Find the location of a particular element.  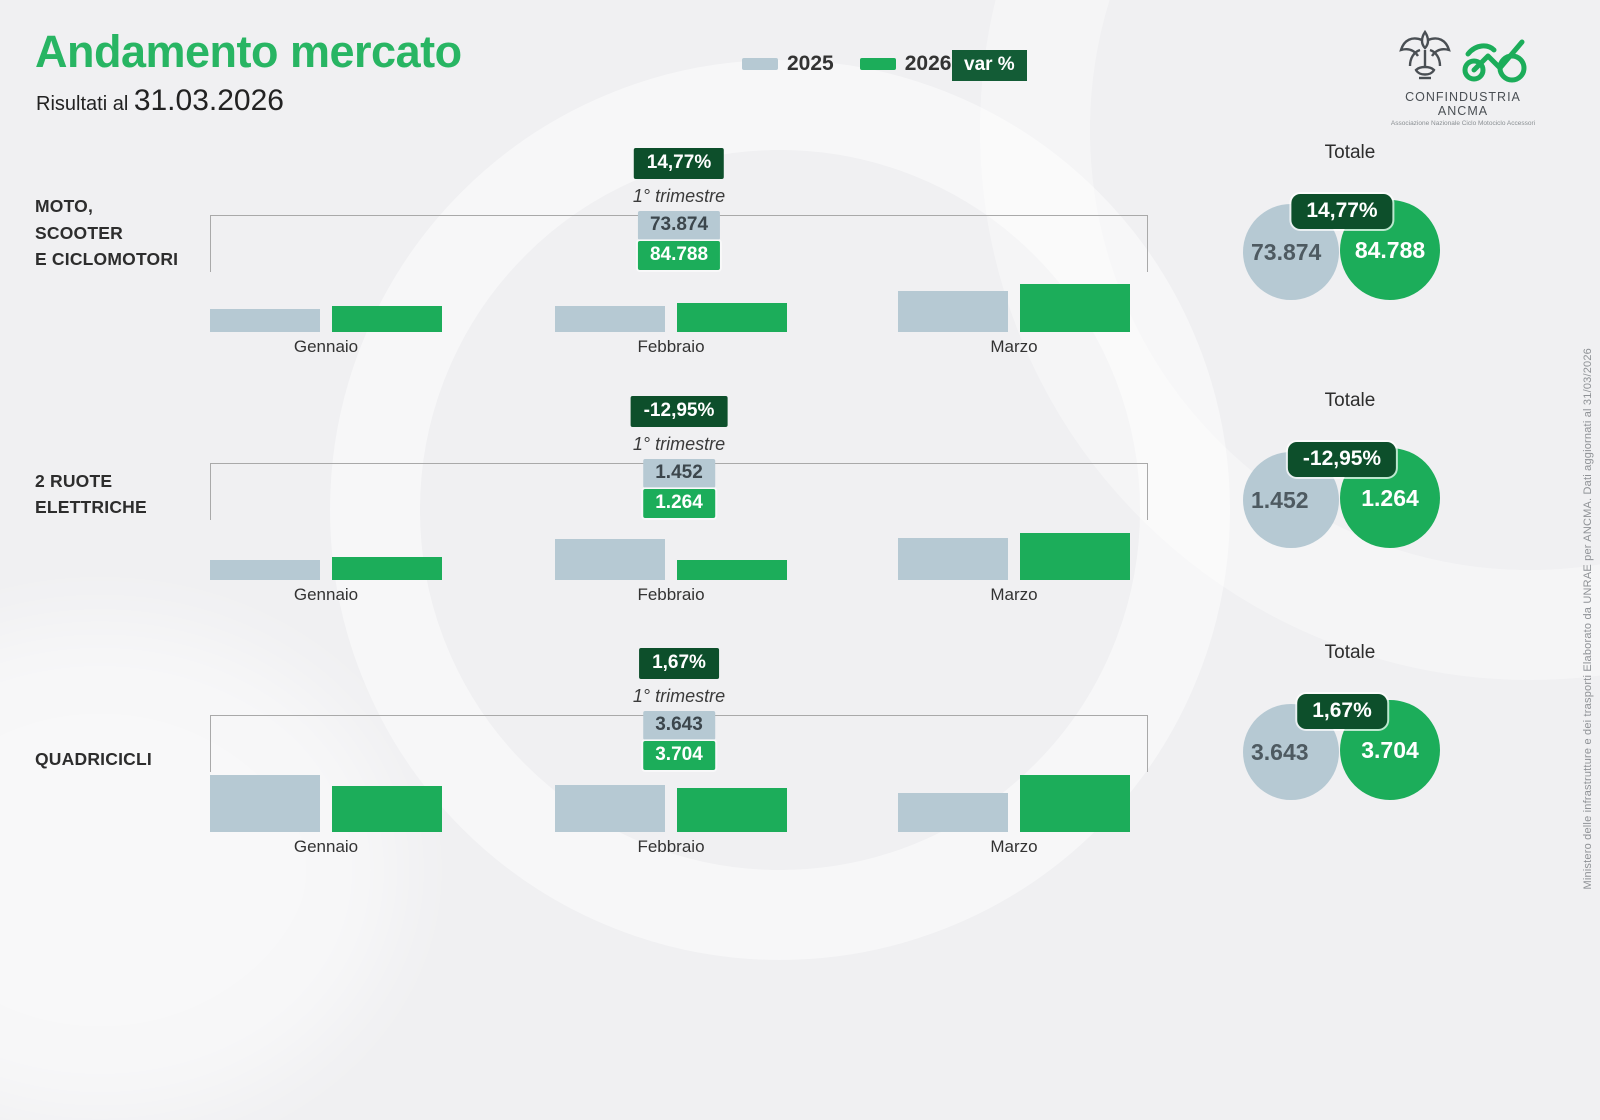

subtitle-date: 31.03.2026 is located at coordinates (208, 100).